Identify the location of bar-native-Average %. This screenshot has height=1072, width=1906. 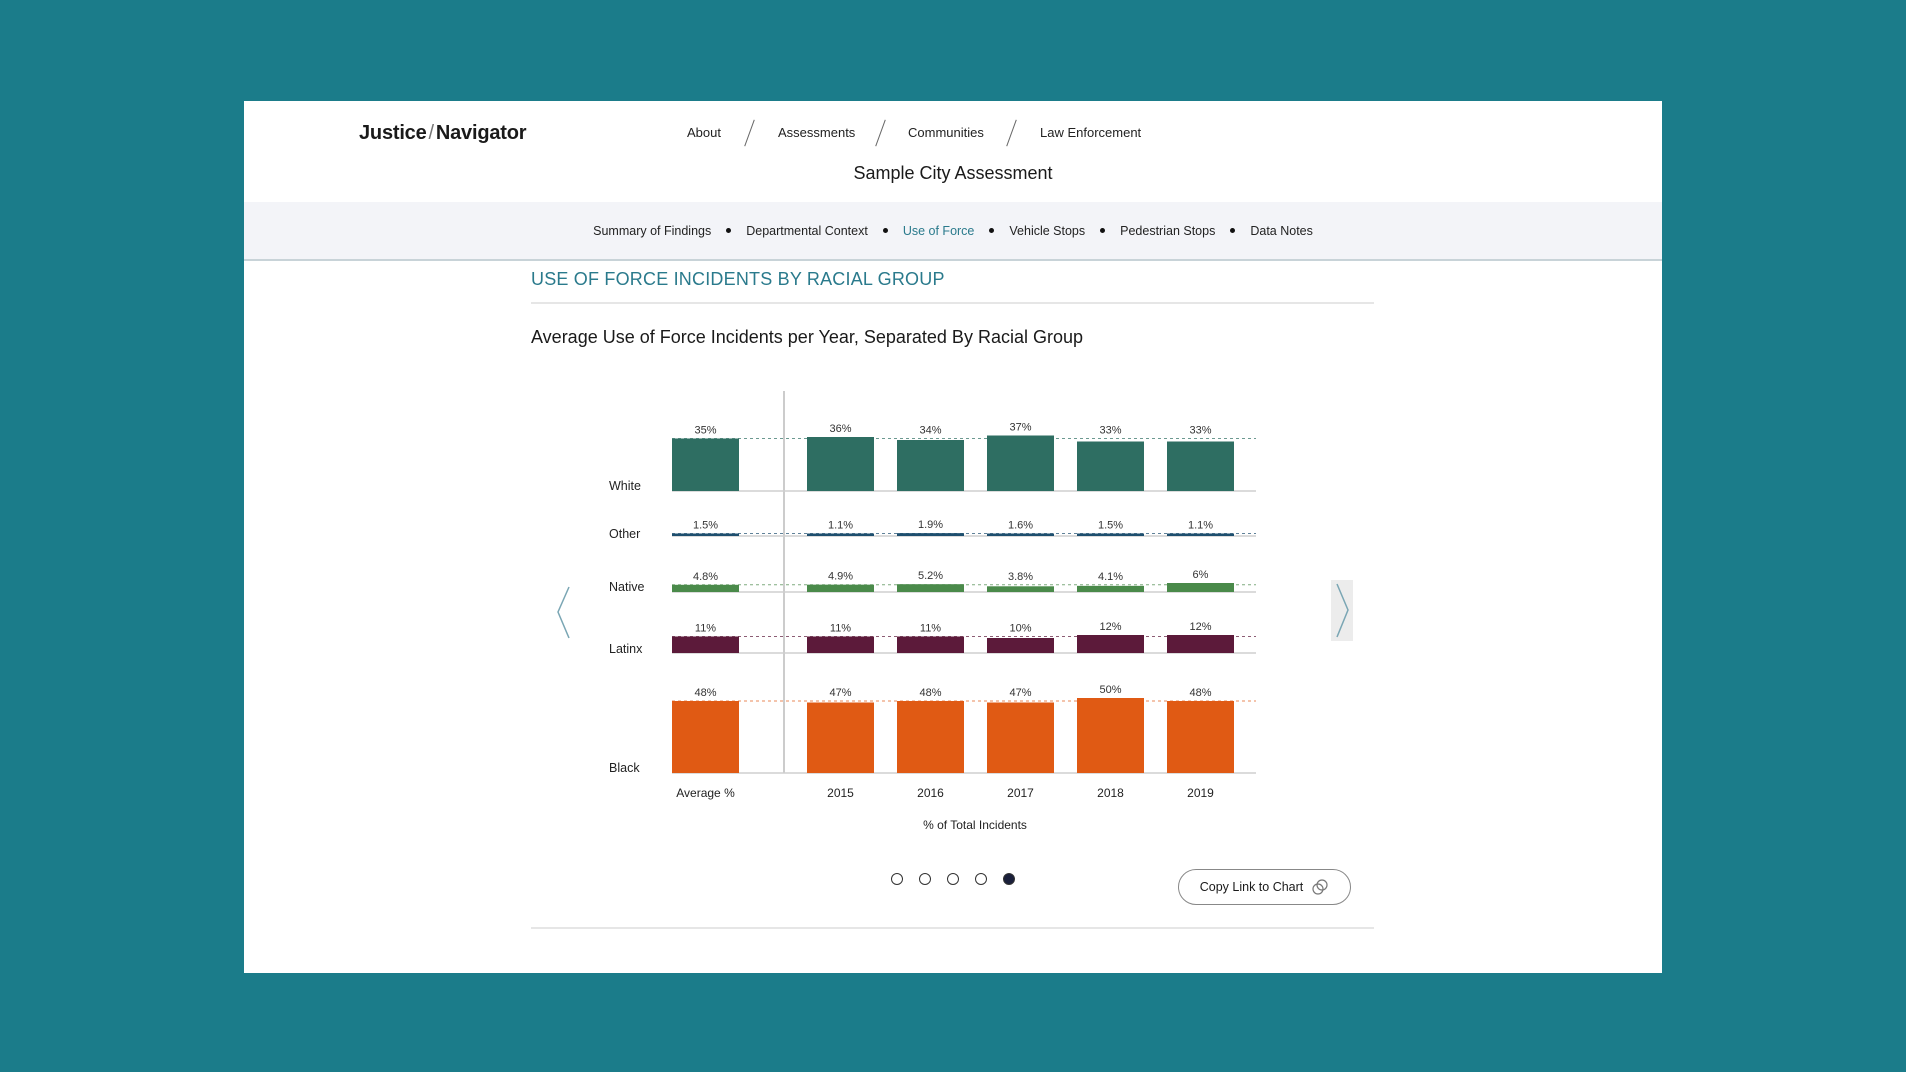
(705, 588).